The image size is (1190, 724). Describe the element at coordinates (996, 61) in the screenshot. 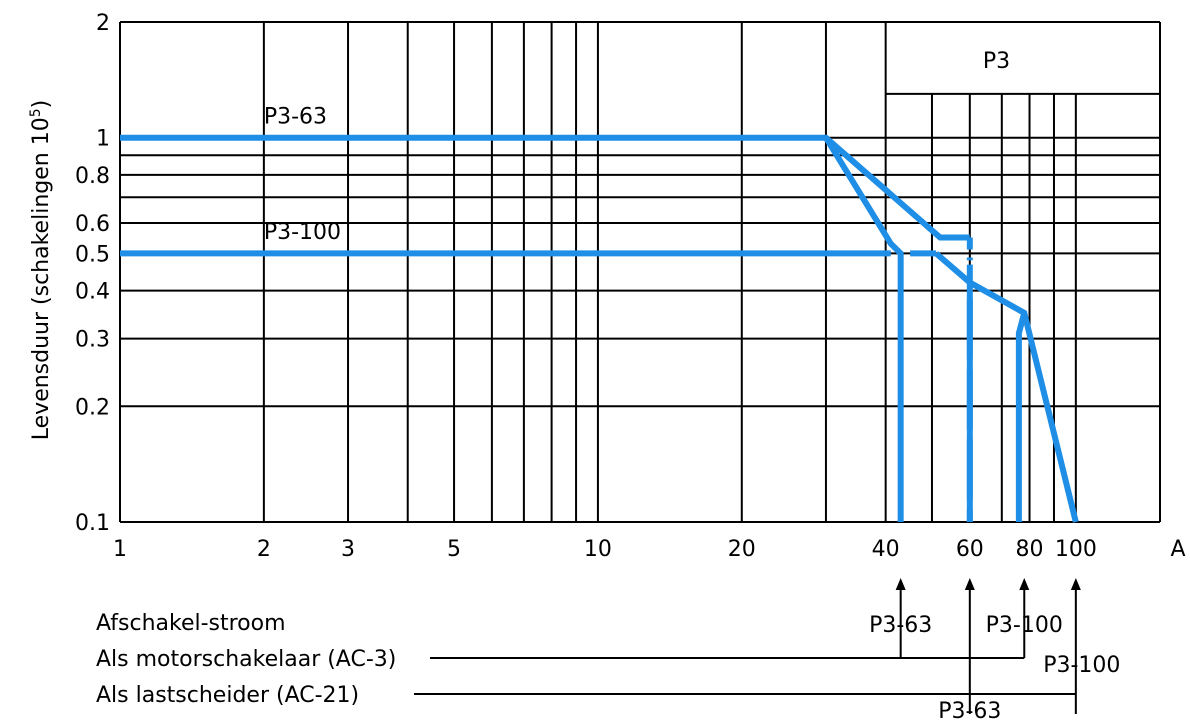

I see `region-label: P3` at that location.